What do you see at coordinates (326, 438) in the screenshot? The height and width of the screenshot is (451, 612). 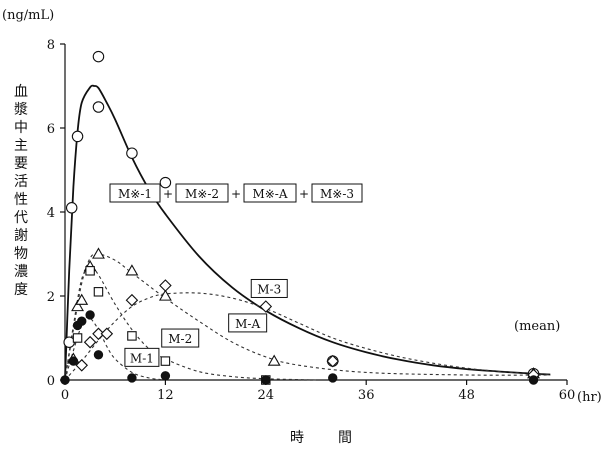 I see `x-axis-label: 時 間` at bounding box center [326, 438].